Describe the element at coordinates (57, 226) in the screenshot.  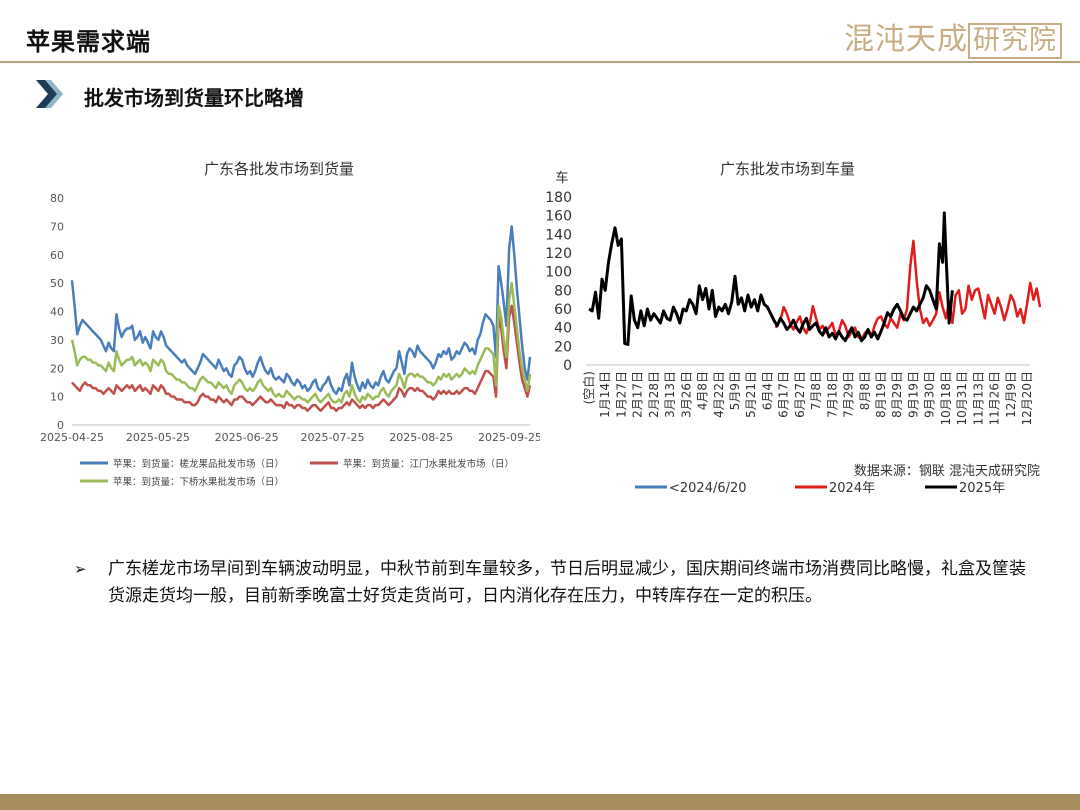
I see `y-tick-label: 70` at that location.